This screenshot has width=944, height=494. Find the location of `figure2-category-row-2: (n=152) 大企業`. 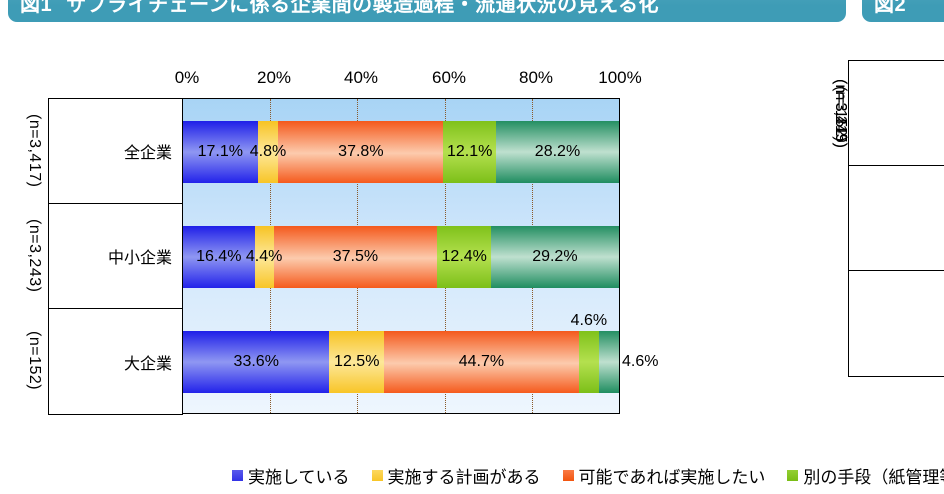

figure2-category-row-2: (n=152) 大企業 is located at coordinates (888, 231).